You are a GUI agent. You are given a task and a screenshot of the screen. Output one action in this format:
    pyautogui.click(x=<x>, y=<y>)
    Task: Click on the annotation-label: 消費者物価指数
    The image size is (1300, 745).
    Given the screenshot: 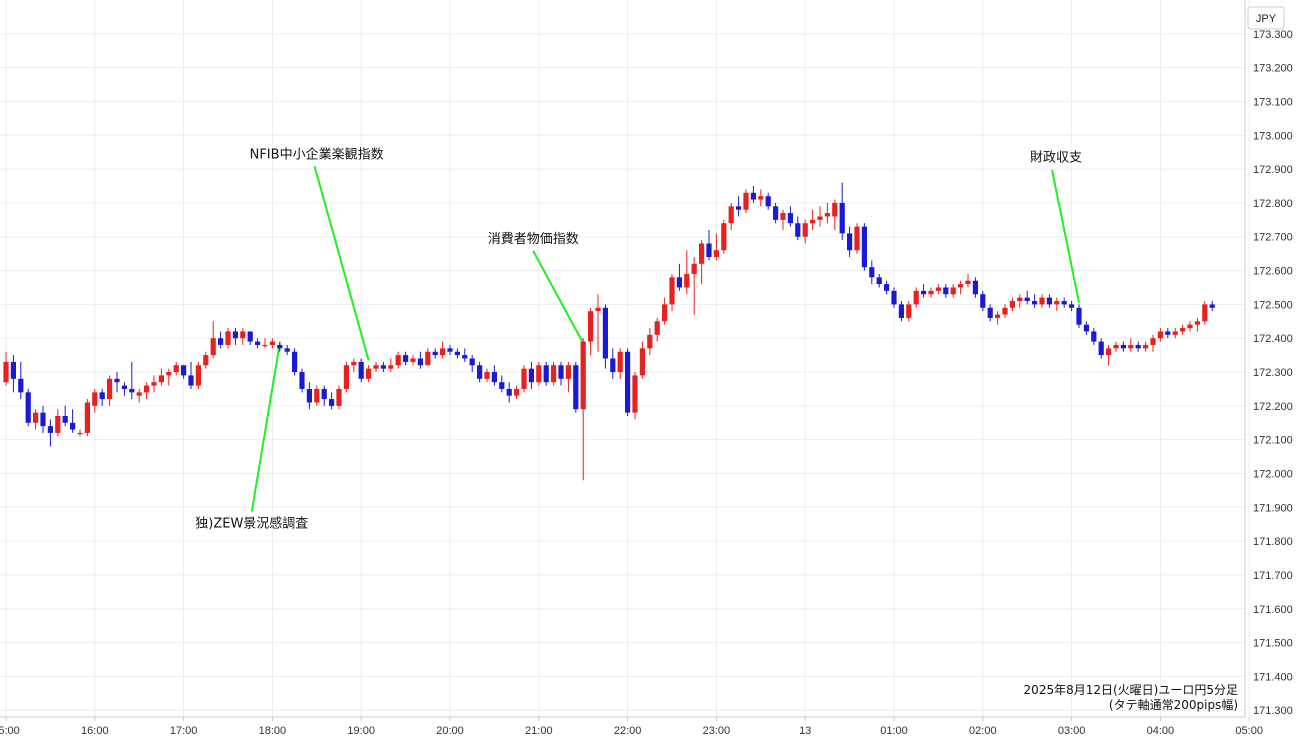 What is the action you would take?
    pyautogui.click(x=533, y=239)
    